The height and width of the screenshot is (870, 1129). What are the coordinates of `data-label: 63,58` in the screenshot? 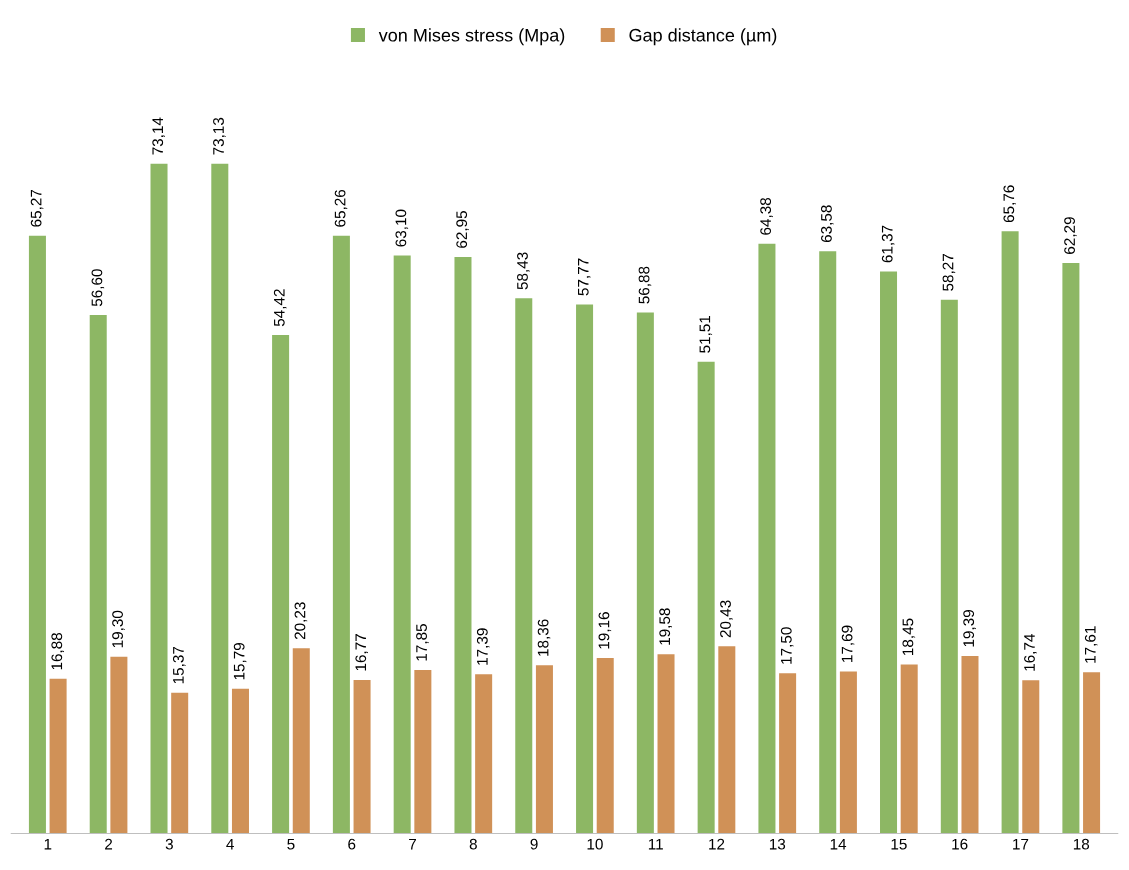 It's located at (827, 224).